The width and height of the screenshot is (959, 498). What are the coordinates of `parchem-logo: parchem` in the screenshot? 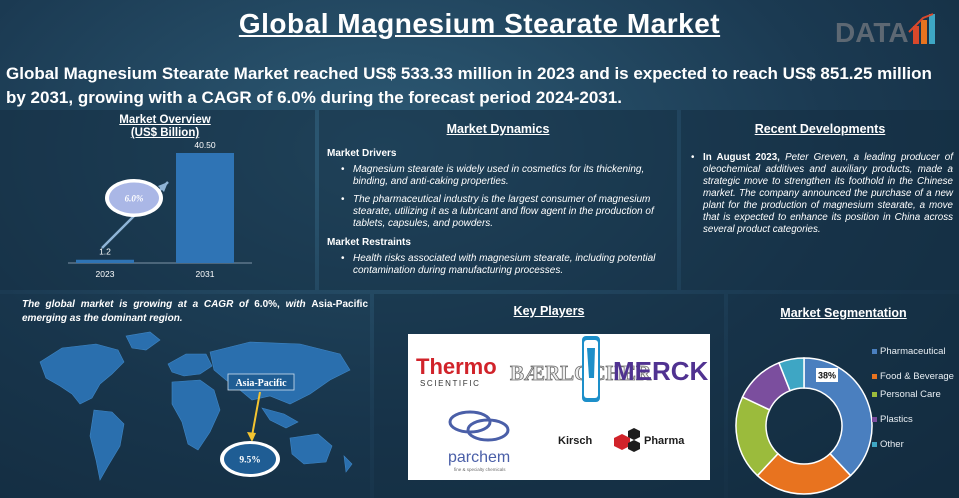 It's located at (479, 457).